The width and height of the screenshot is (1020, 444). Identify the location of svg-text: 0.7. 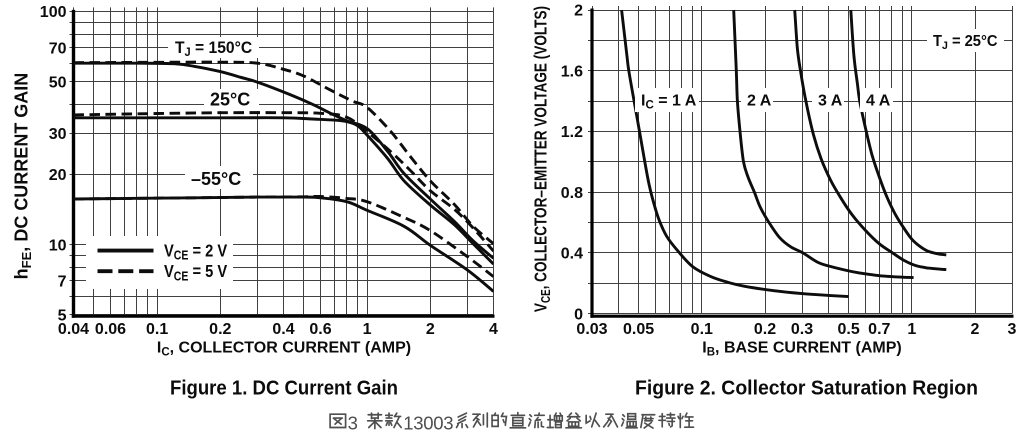
(879, 329).